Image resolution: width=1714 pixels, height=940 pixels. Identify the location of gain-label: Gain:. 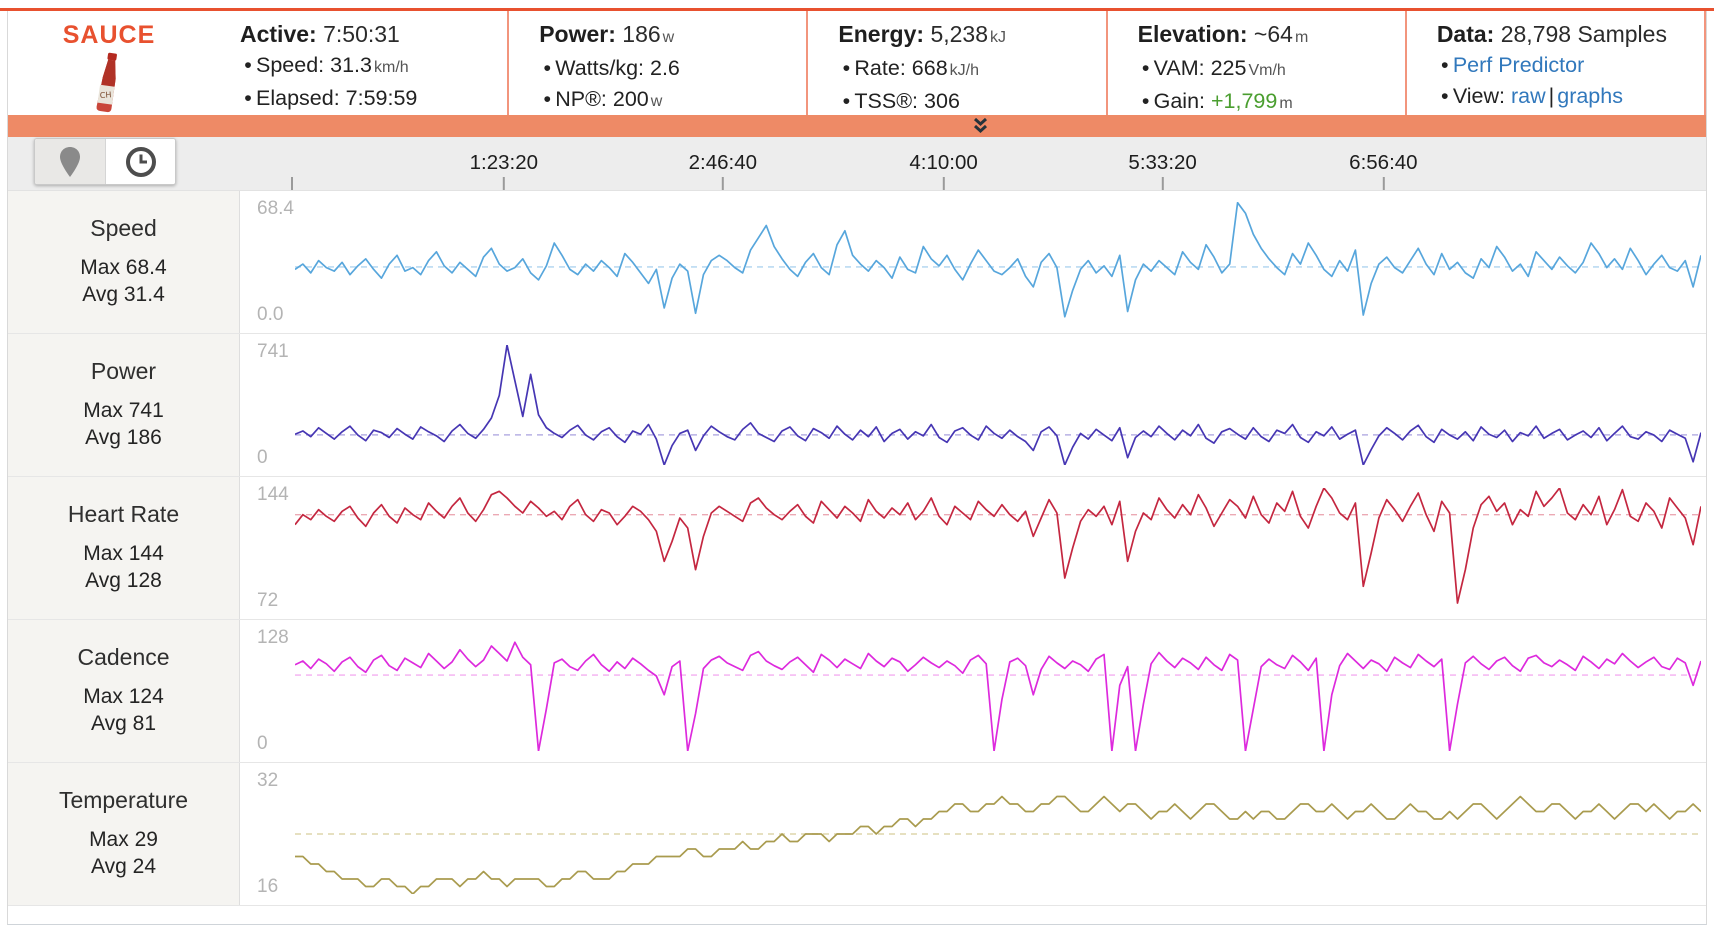
(1179, 101).